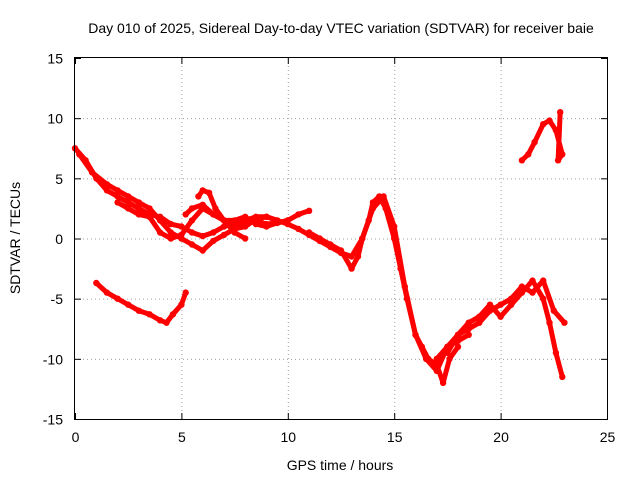 Image resolution: width=640 pixels, height=480 pixels. I want to click on y-tick-label-0: -15, so click(53, 420).